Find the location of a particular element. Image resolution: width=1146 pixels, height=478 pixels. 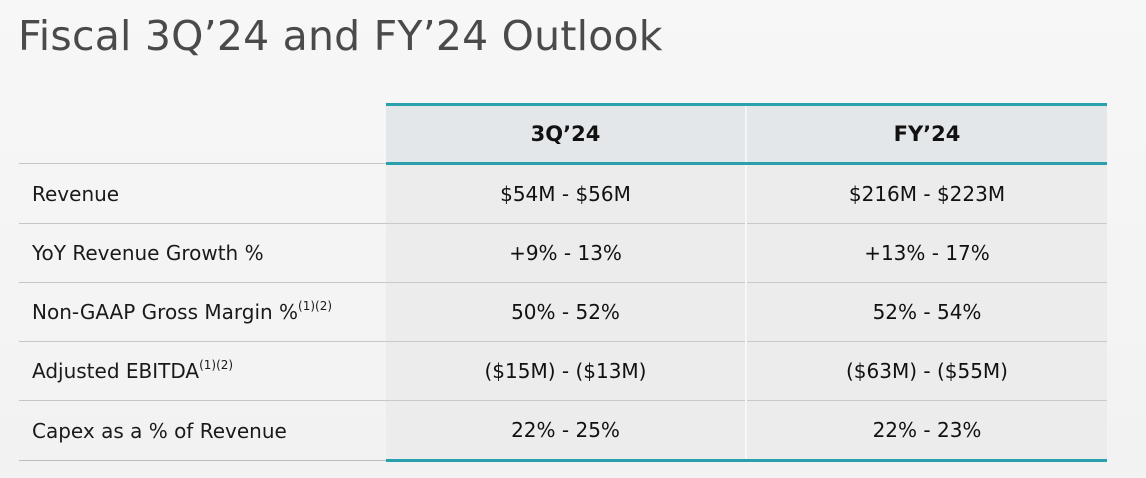

row-label: Adjusted EBITDA(1)(2) is located at coordinates (202, 371).